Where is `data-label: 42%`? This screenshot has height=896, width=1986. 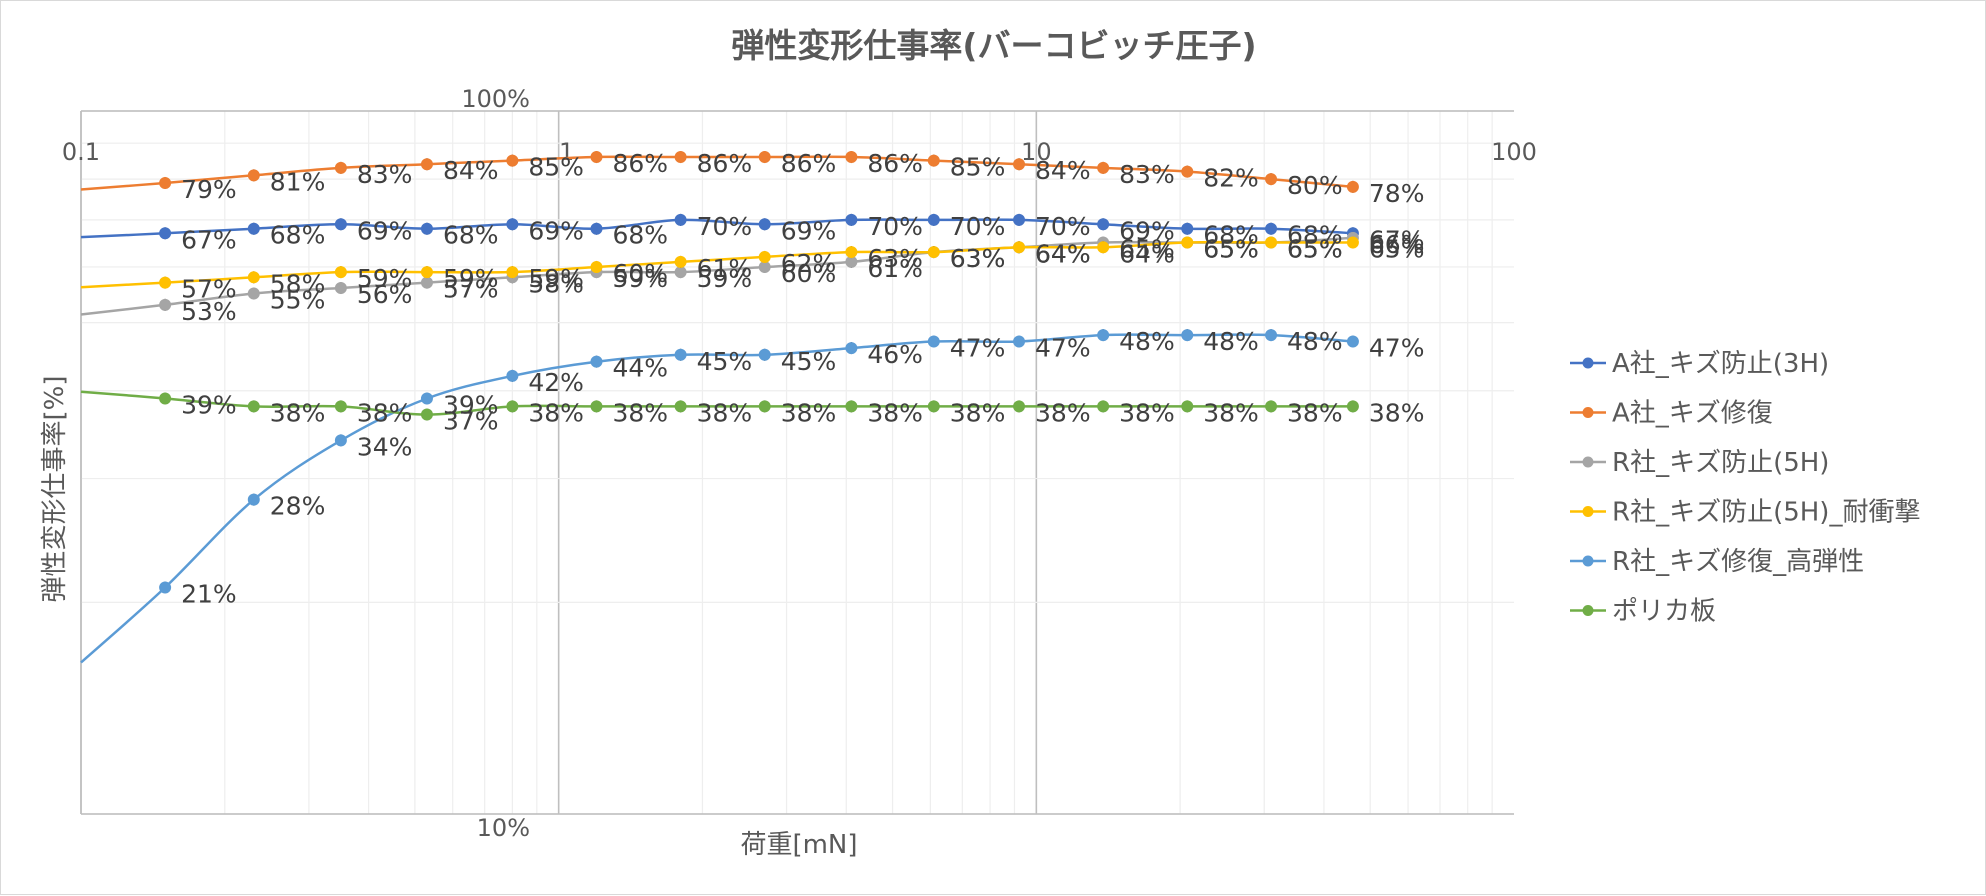
data-label: 42% is located at coordinates (556, 382).